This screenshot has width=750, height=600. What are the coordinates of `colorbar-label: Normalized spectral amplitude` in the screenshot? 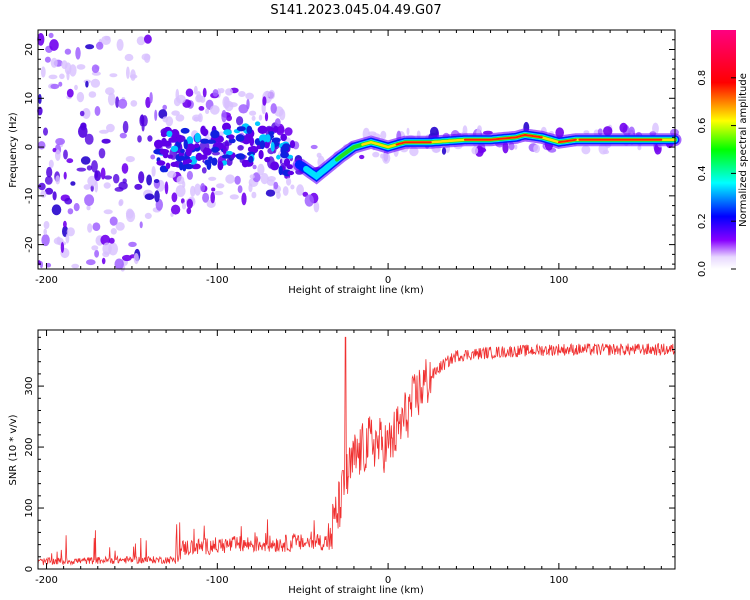 It's located at (743, 150).